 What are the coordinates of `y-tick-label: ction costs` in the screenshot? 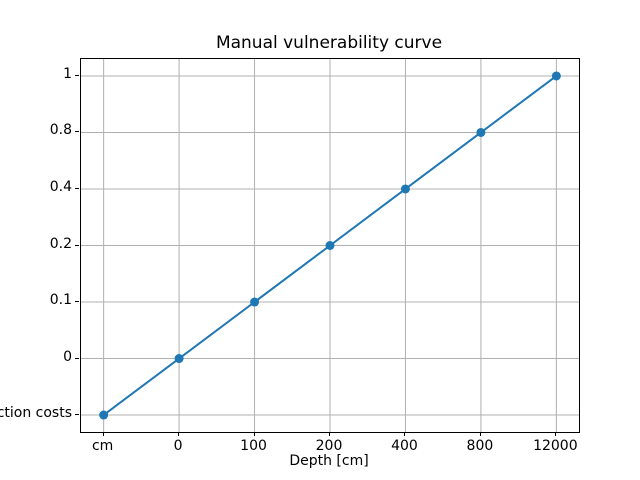 It's located at (36, 413).